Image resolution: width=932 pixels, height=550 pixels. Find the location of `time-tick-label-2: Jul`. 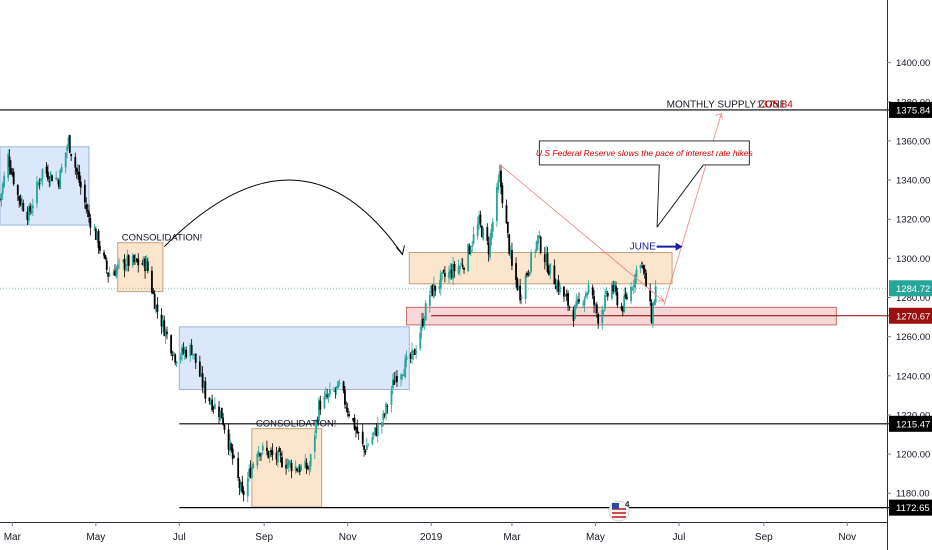

time-tick-label-2: Jul is located at coordinates (179, 537).